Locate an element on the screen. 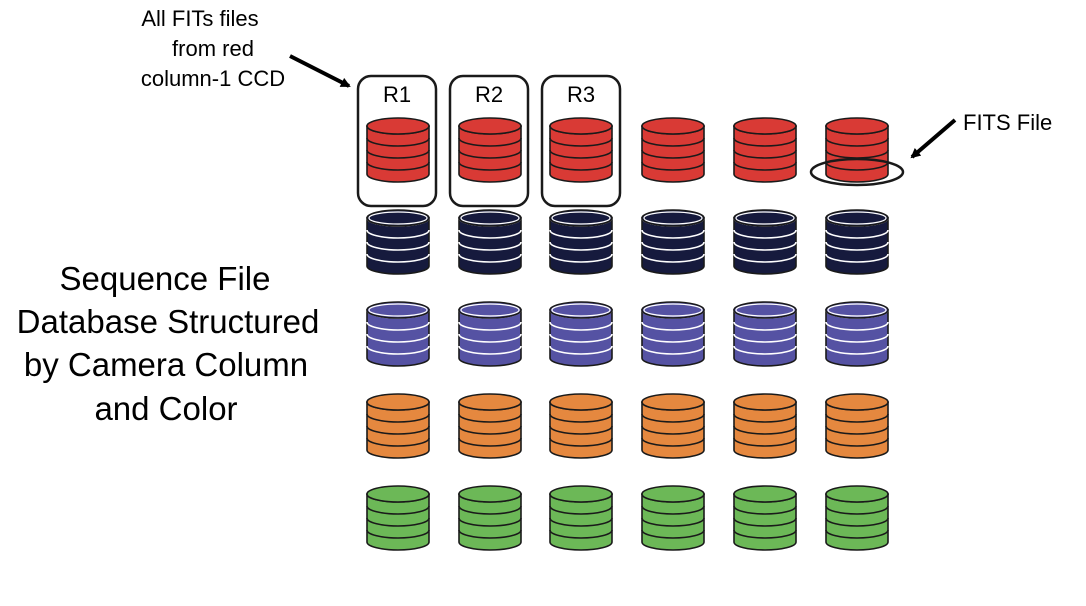 Image resolution: width=1086 pixels, height=606 pixels. main-label-line-4: and Color is located at coordinates (165, 408).